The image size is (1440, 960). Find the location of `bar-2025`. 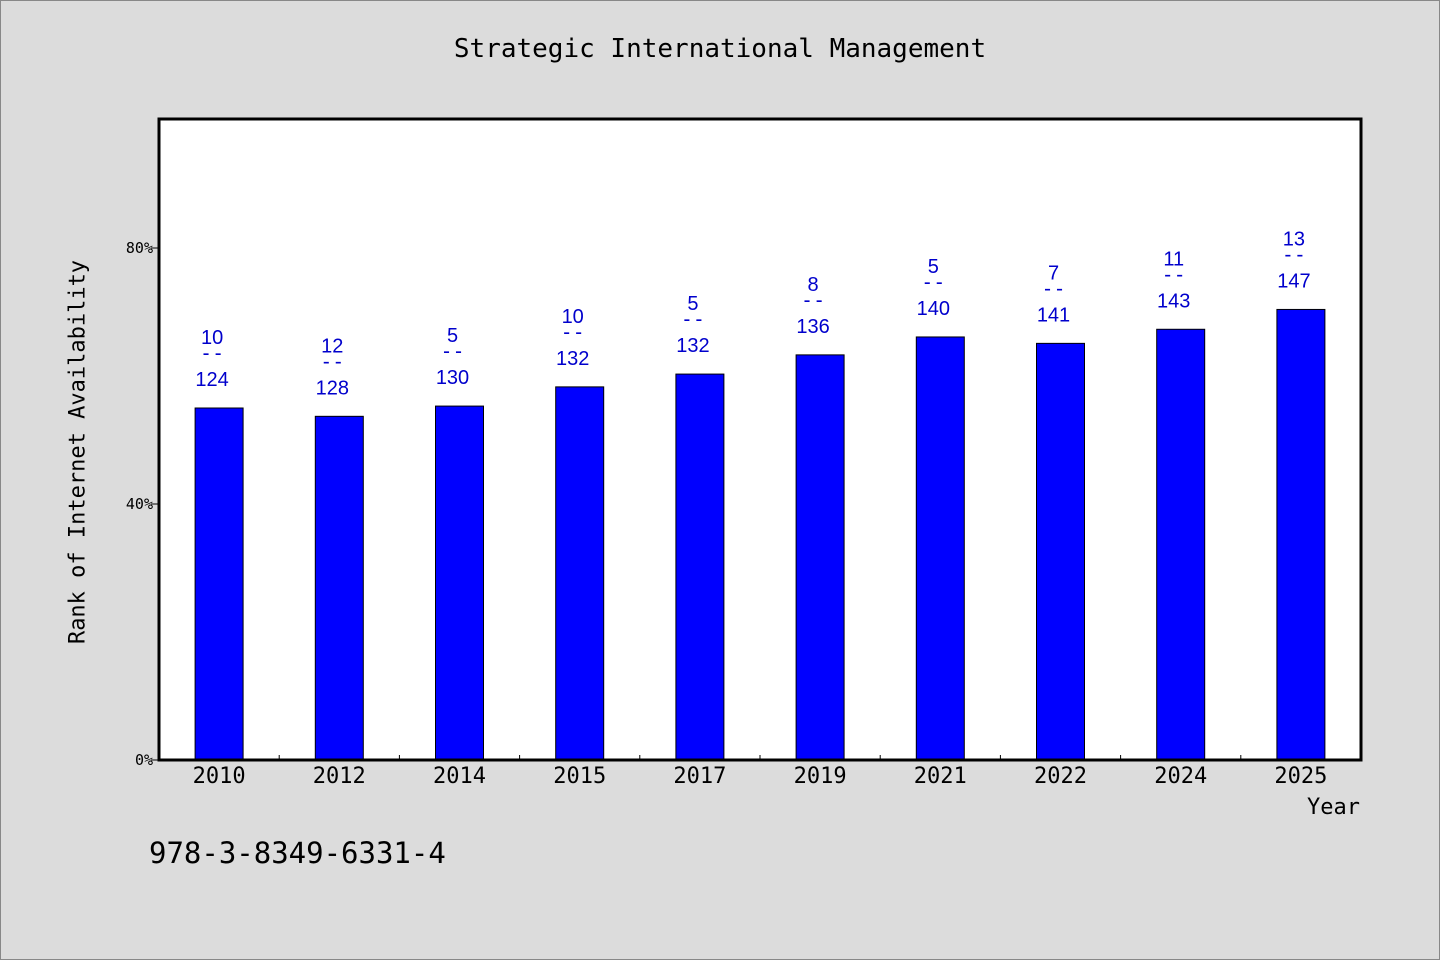

bar-2025 is located at coordinates (1301, 534).